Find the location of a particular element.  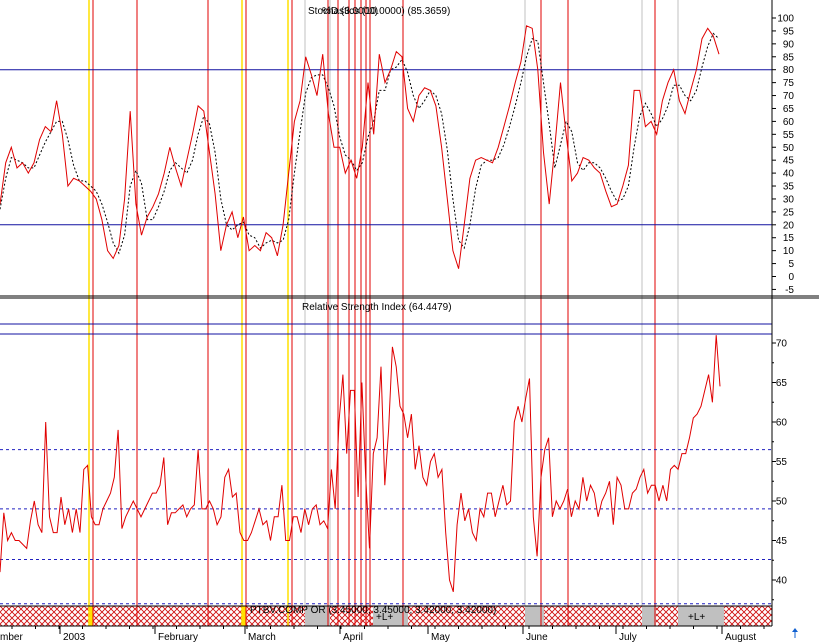

stoch-y-tick-label-15: 15 is located at coordinates (789, 238).